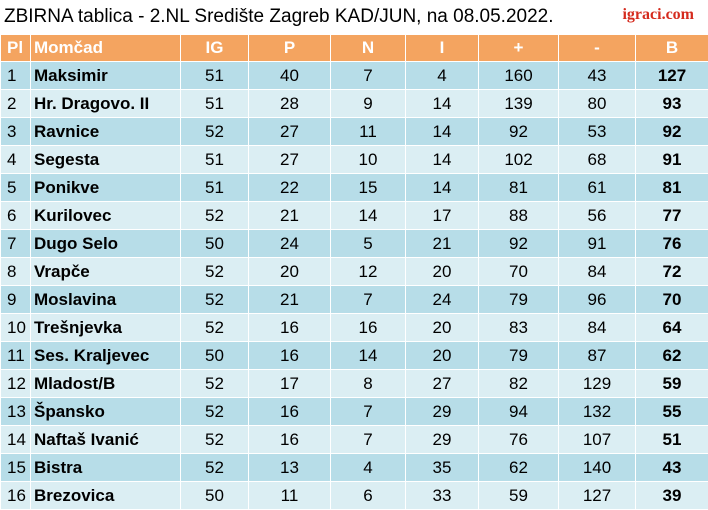 The width and height of the screenshot is (708, 510). I want to click on table-cell: 91, so click(672, 160).